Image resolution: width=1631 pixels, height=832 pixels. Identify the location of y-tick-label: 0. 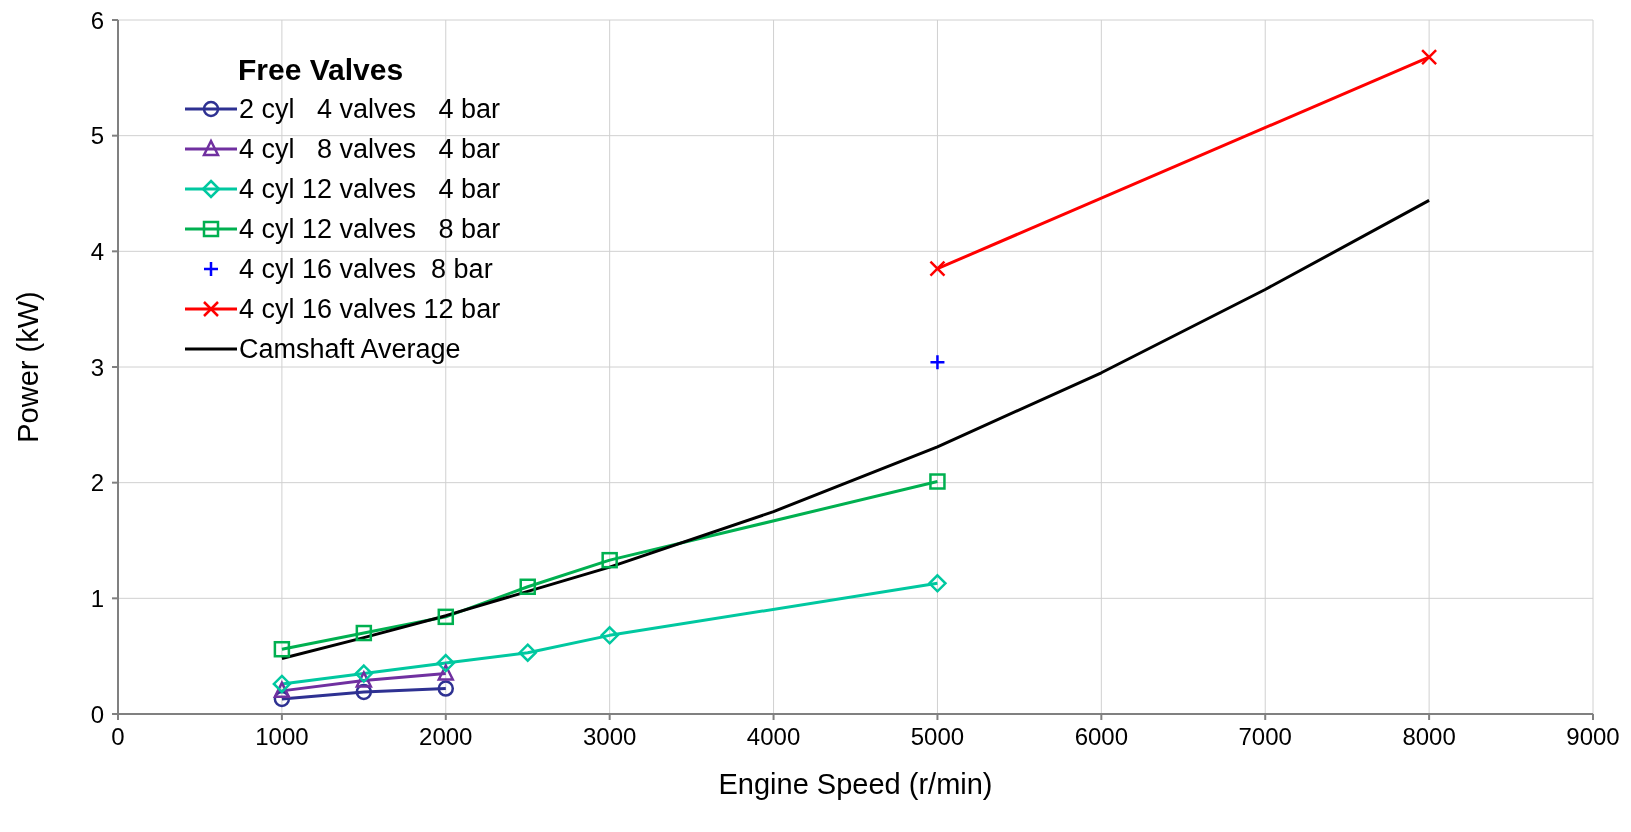
(97, 714).